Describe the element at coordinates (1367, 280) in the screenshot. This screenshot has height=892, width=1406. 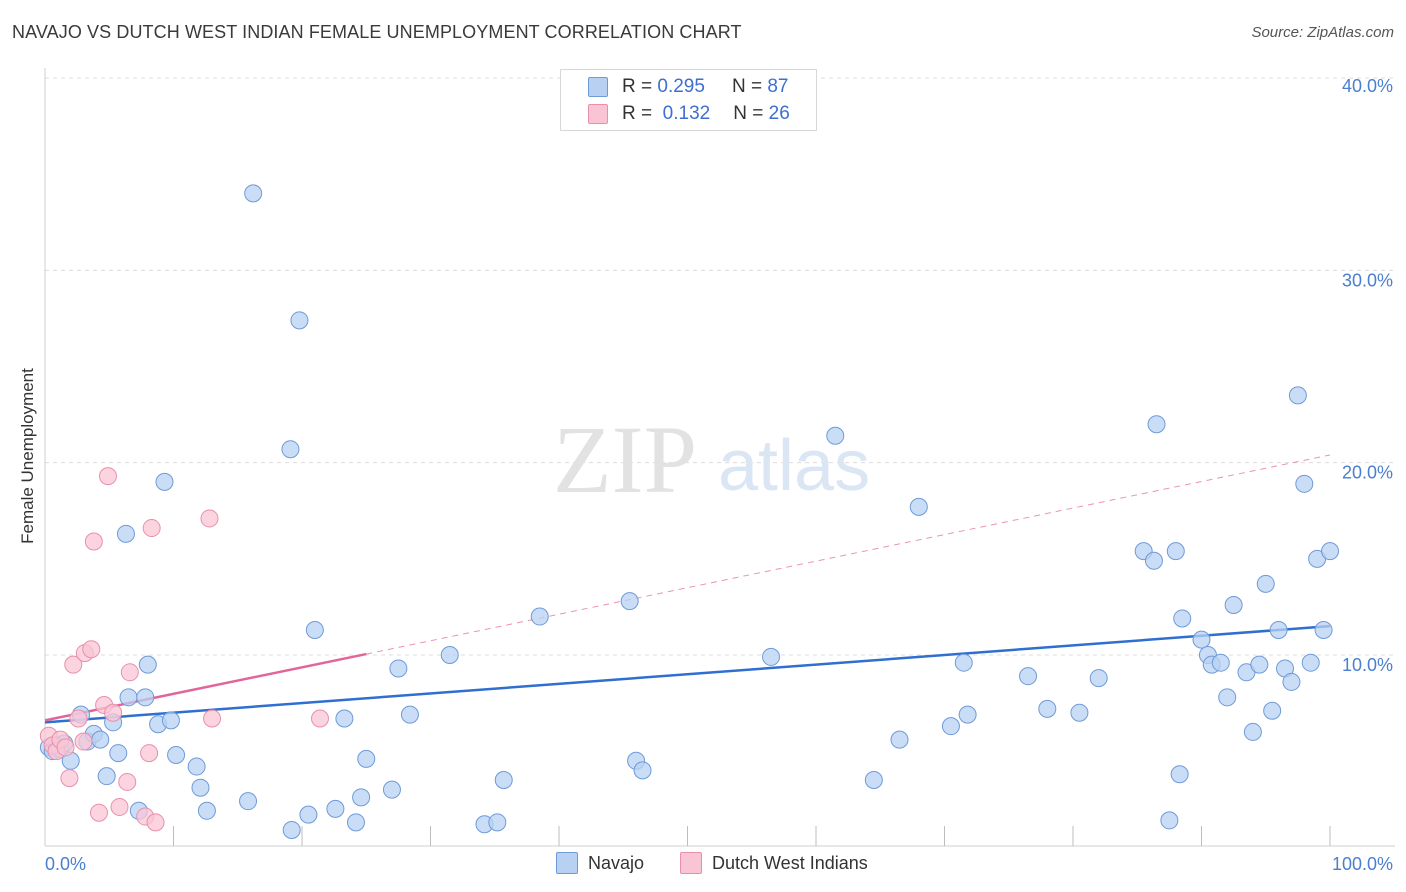
I see `y-tick-label: 30.0%` at that location.